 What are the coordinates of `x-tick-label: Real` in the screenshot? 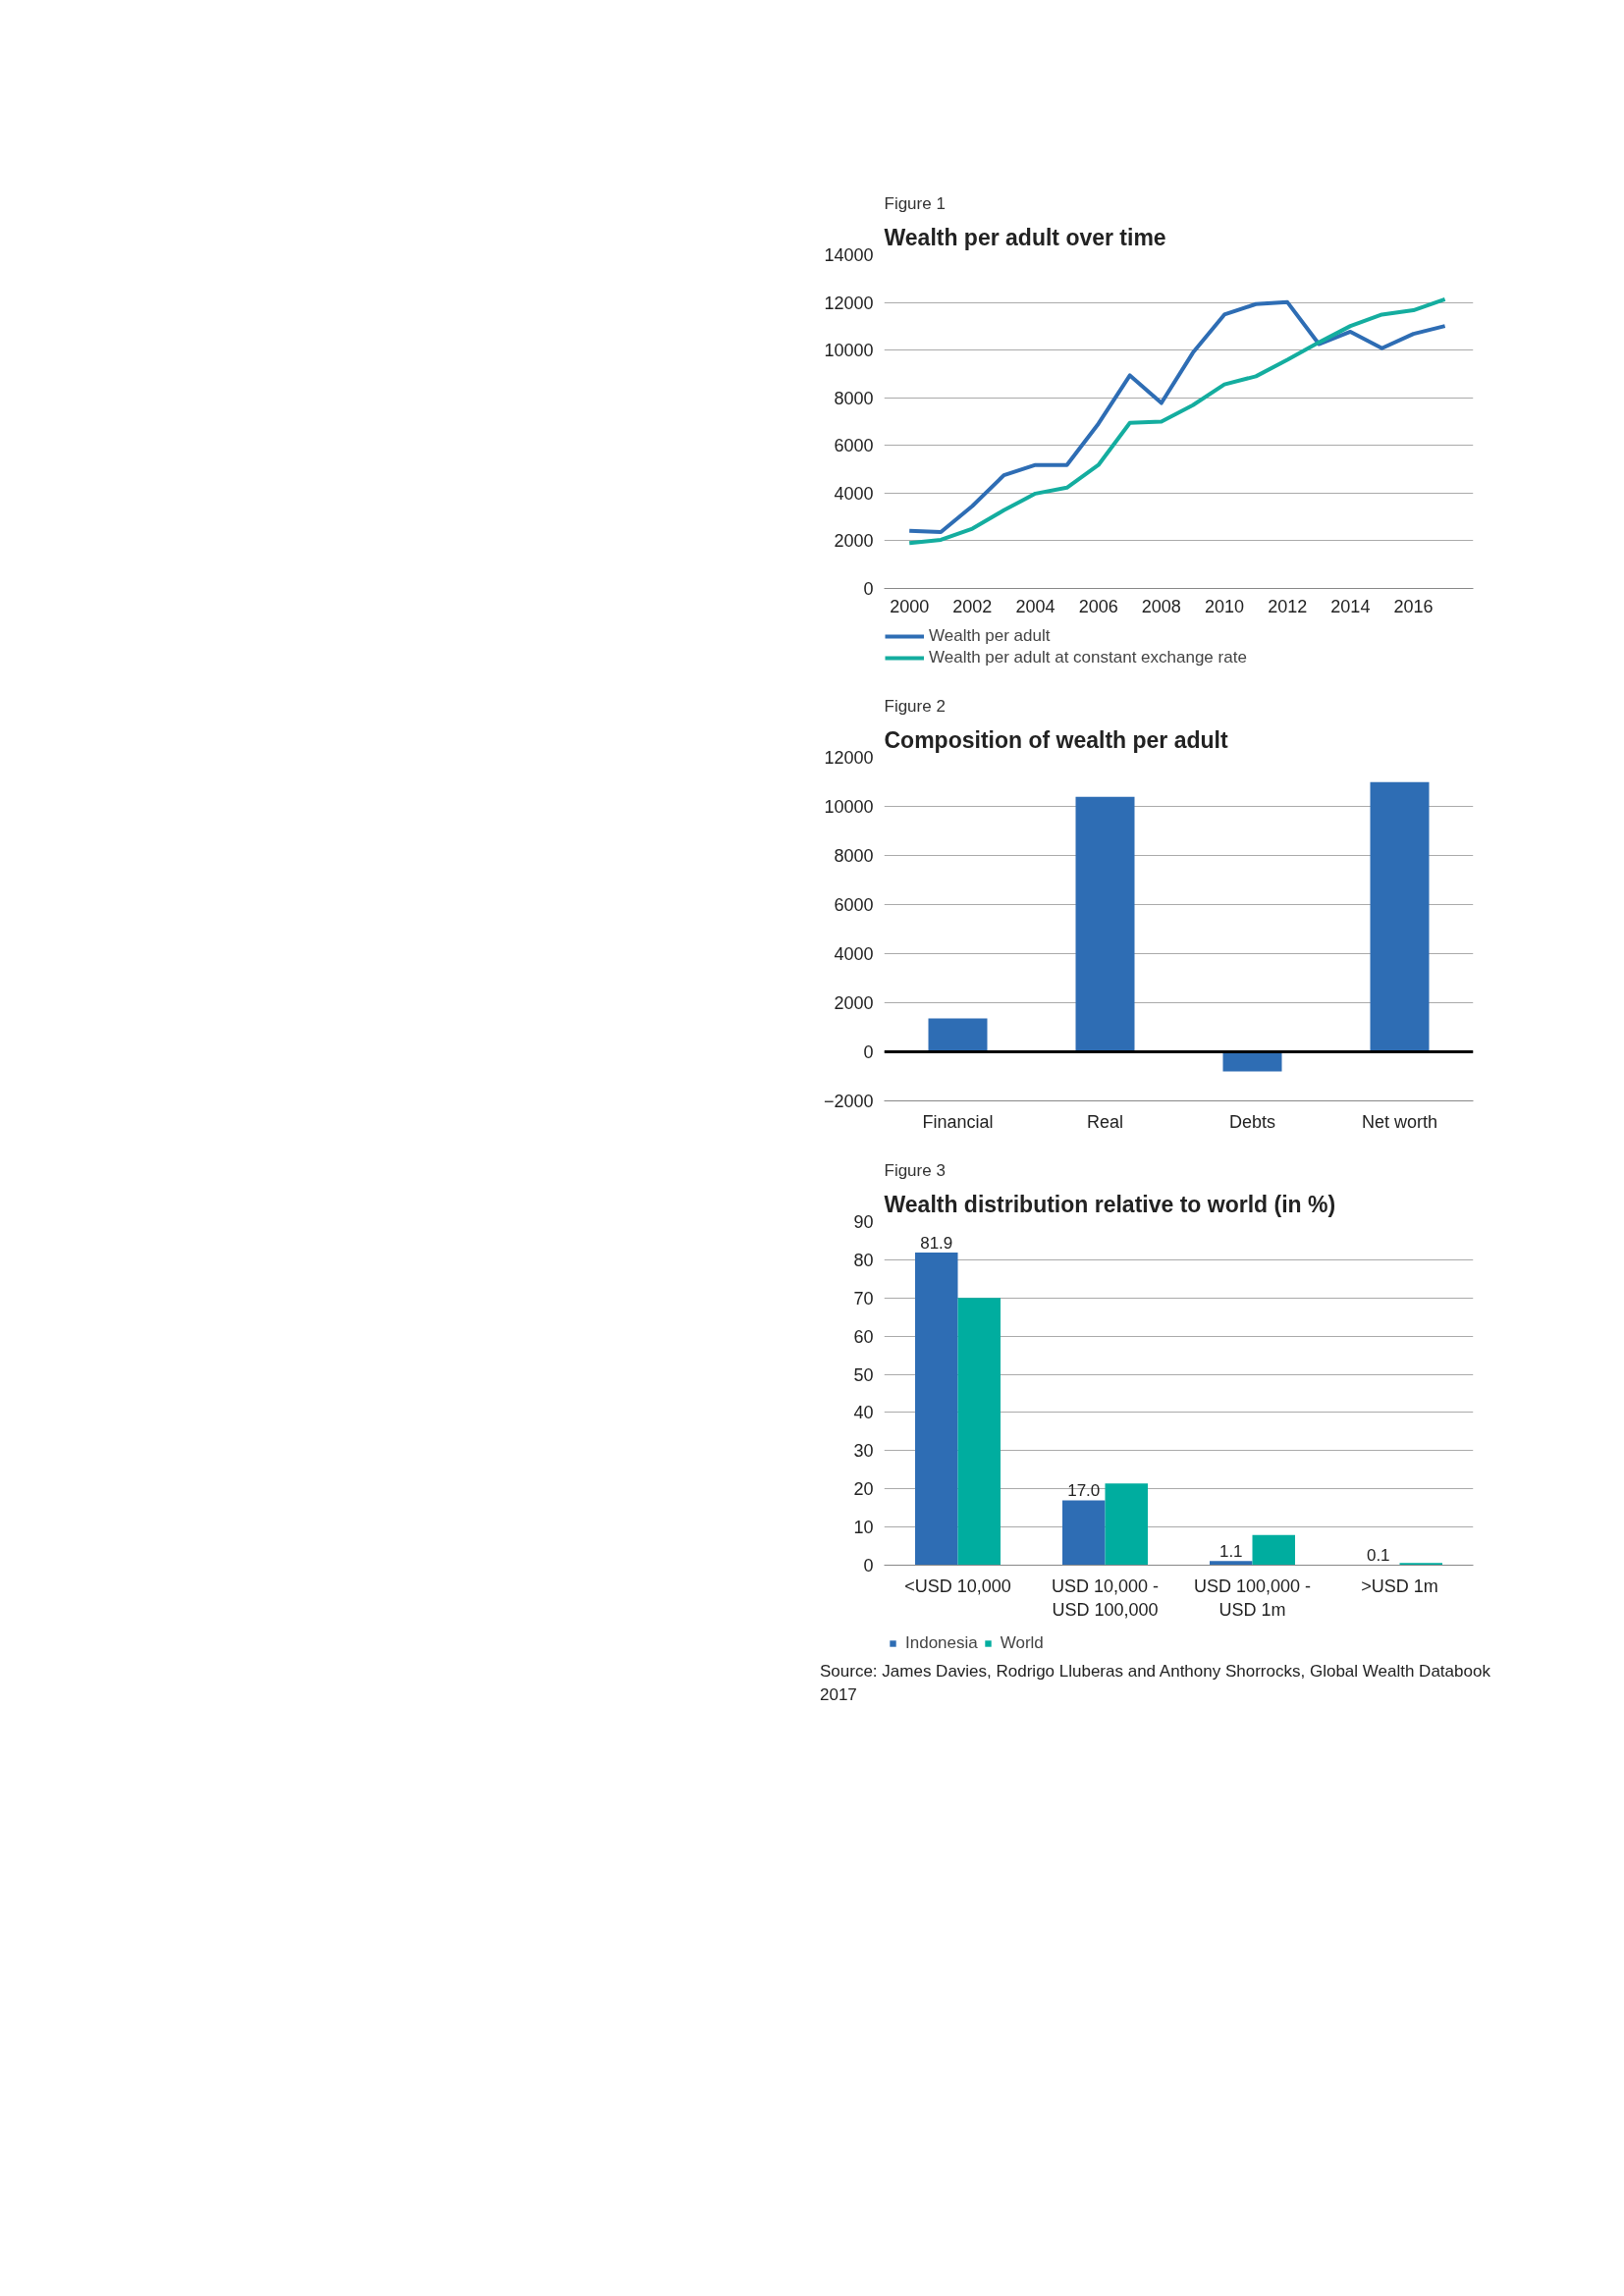 It's located at (1105, 1121).